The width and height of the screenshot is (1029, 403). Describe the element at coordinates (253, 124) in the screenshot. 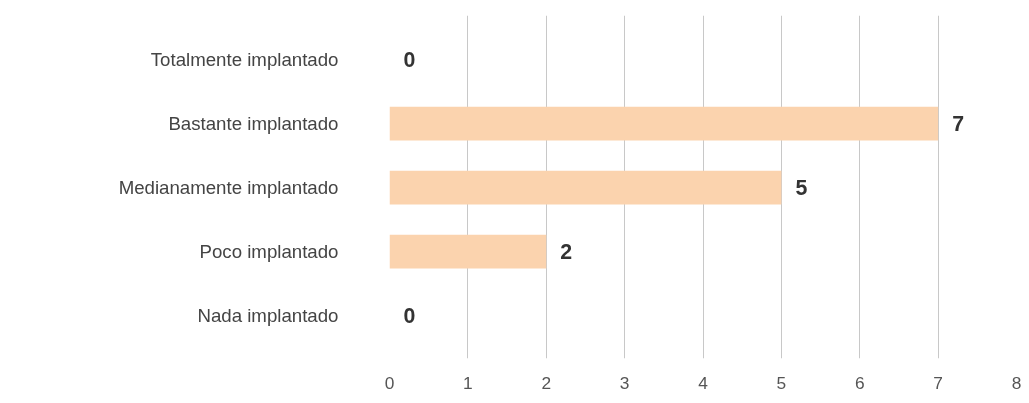

I see `y-tick-label: Bastante implantado` at that location.